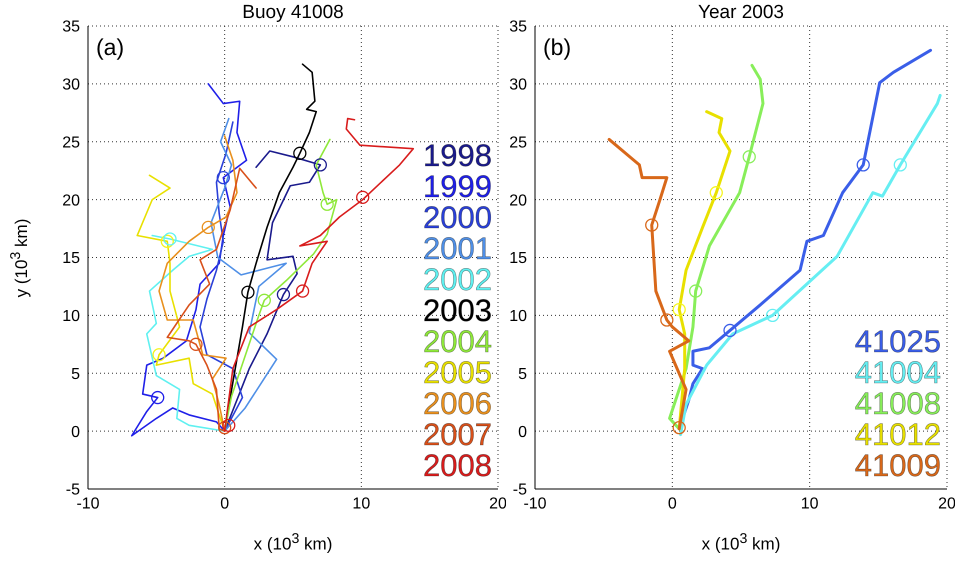 Image resolution: width=962 pixels, height=577 pixels. What do you see at coordinates (293, 13) in the screenshot?
I see `chart-title: Buoy 41008` at bounding box center [293, 13].